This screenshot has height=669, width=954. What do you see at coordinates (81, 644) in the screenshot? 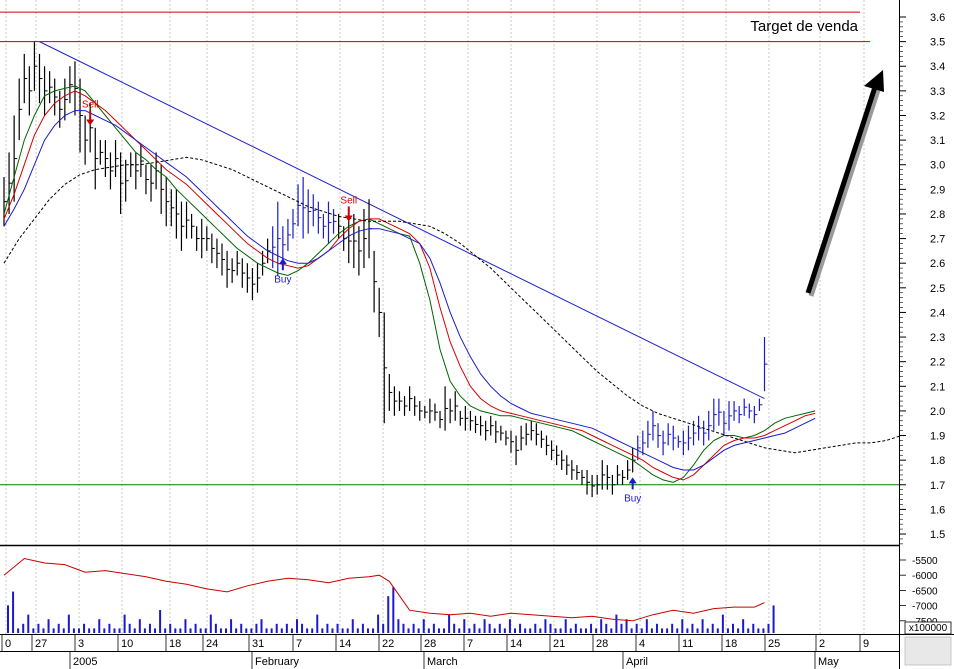
I see `x-tick-label: 3` at bounding box center [81, 644].